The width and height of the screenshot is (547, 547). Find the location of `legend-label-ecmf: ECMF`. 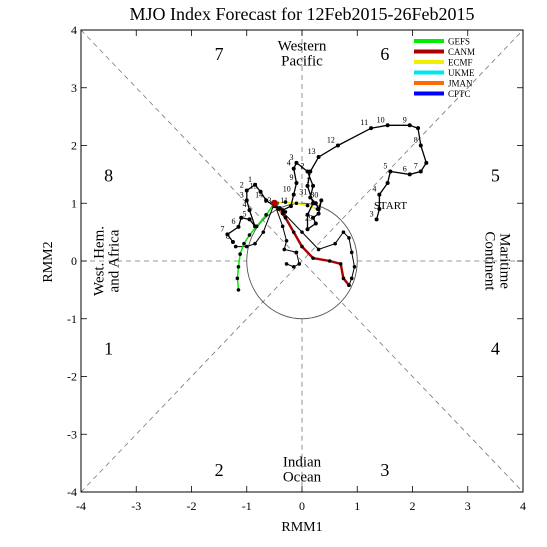

legend-label-ecmf: ECMF is located at coordinates (460, 63).